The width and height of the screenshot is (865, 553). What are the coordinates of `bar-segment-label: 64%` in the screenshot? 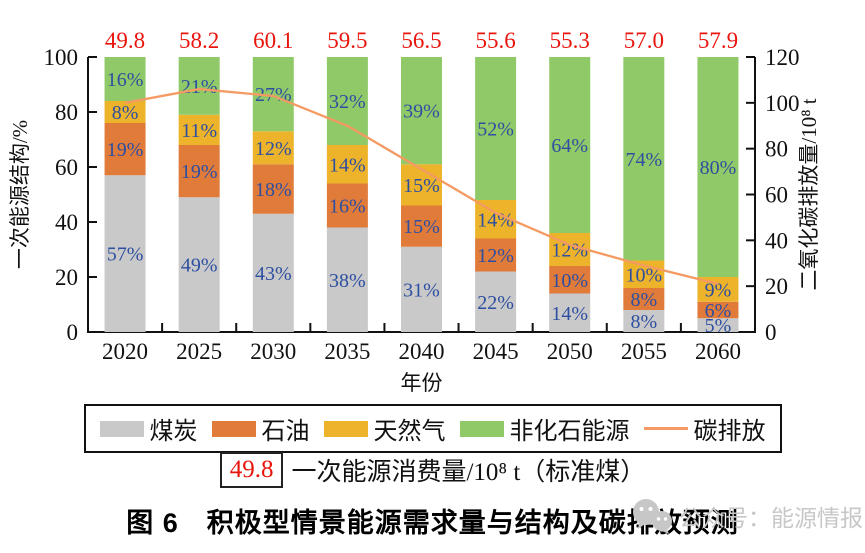 It's located at (569, 146).